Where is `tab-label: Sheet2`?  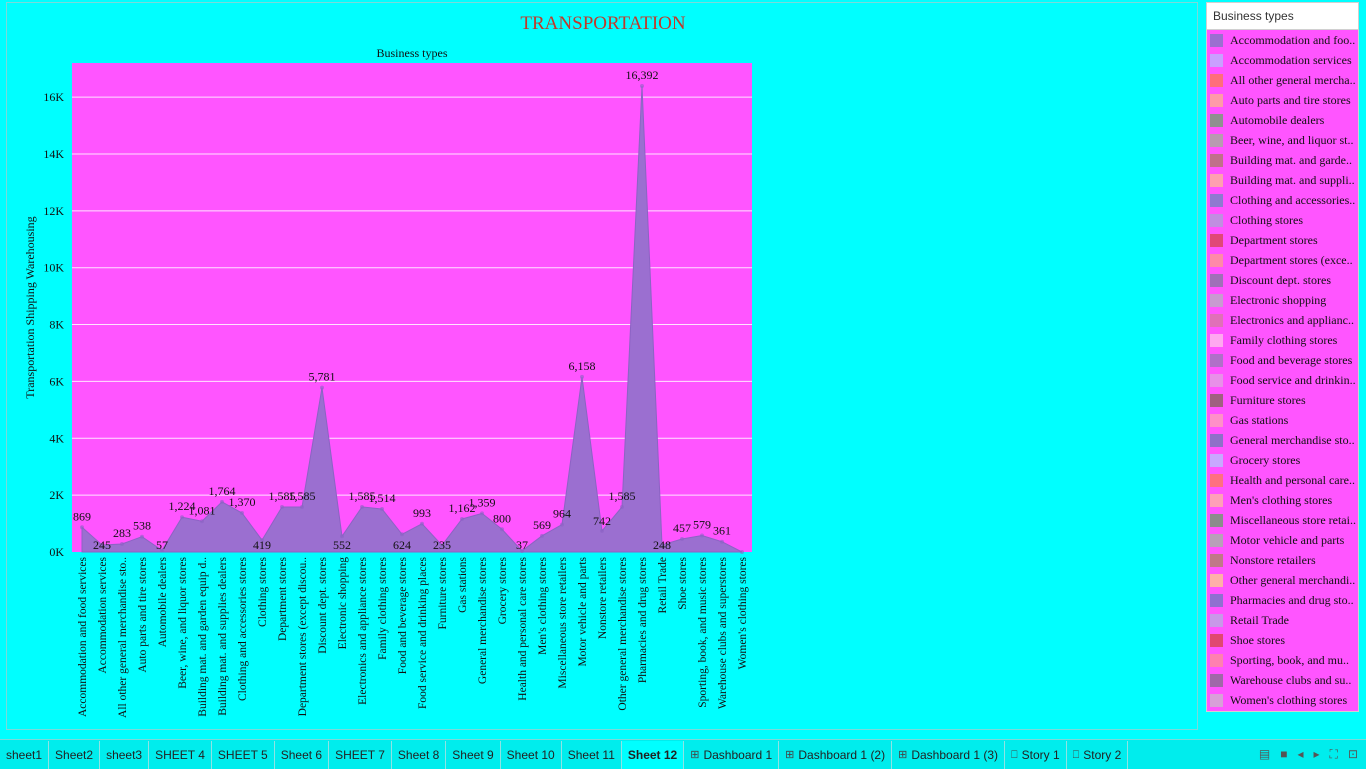
tab-label: Sheet2 is located at coordinates (74, 754).